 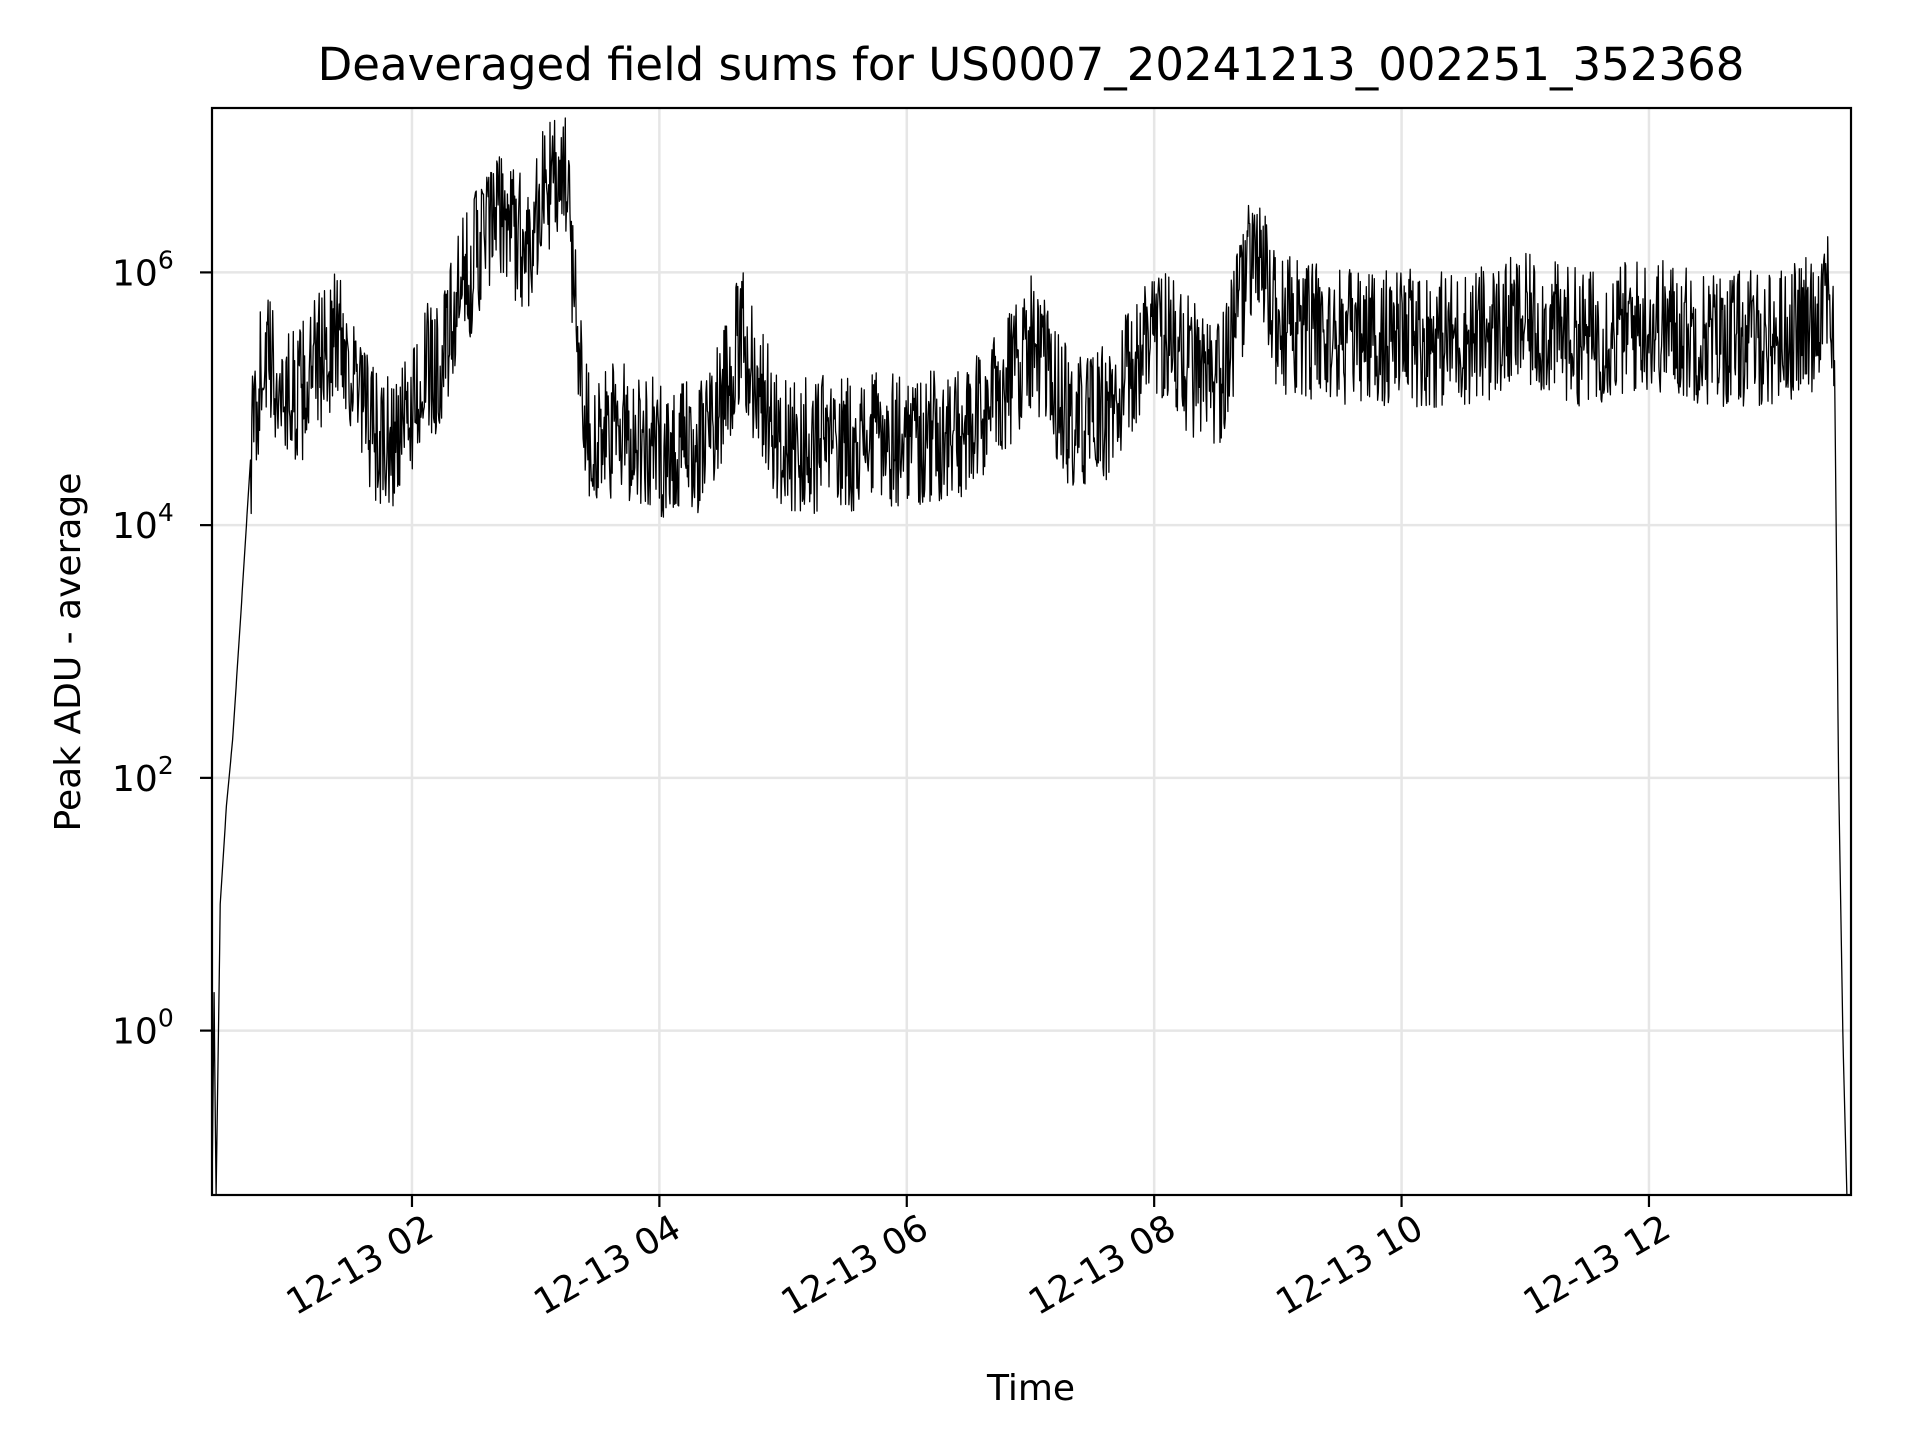 What do you see at coordinates (1102, 1265) in the screenshot?
I see `x-tick-label: 12-13 08` at bounding box center [1102, 1265].